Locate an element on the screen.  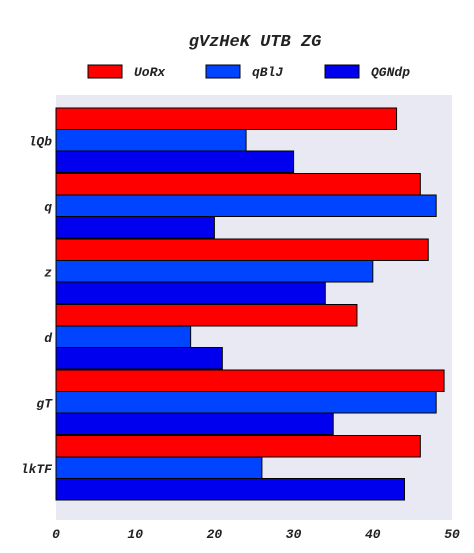
bar-QGNdp-lQb is located at coordinates (175, 161).